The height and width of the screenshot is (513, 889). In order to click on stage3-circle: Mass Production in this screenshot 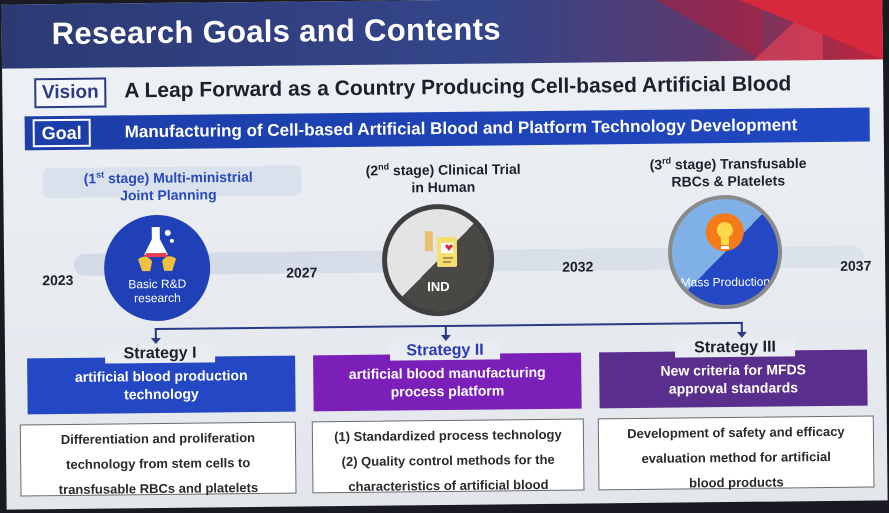, I will do `click(725, 252)`.